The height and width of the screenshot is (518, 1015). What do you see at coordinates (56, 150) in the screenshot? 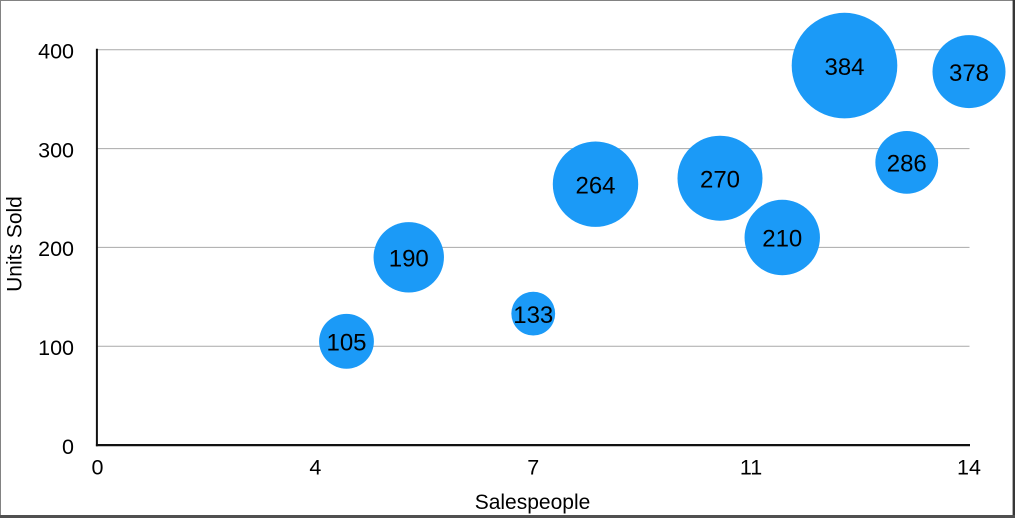
I see `svg-text: 300` at bounding box center [56, 150].